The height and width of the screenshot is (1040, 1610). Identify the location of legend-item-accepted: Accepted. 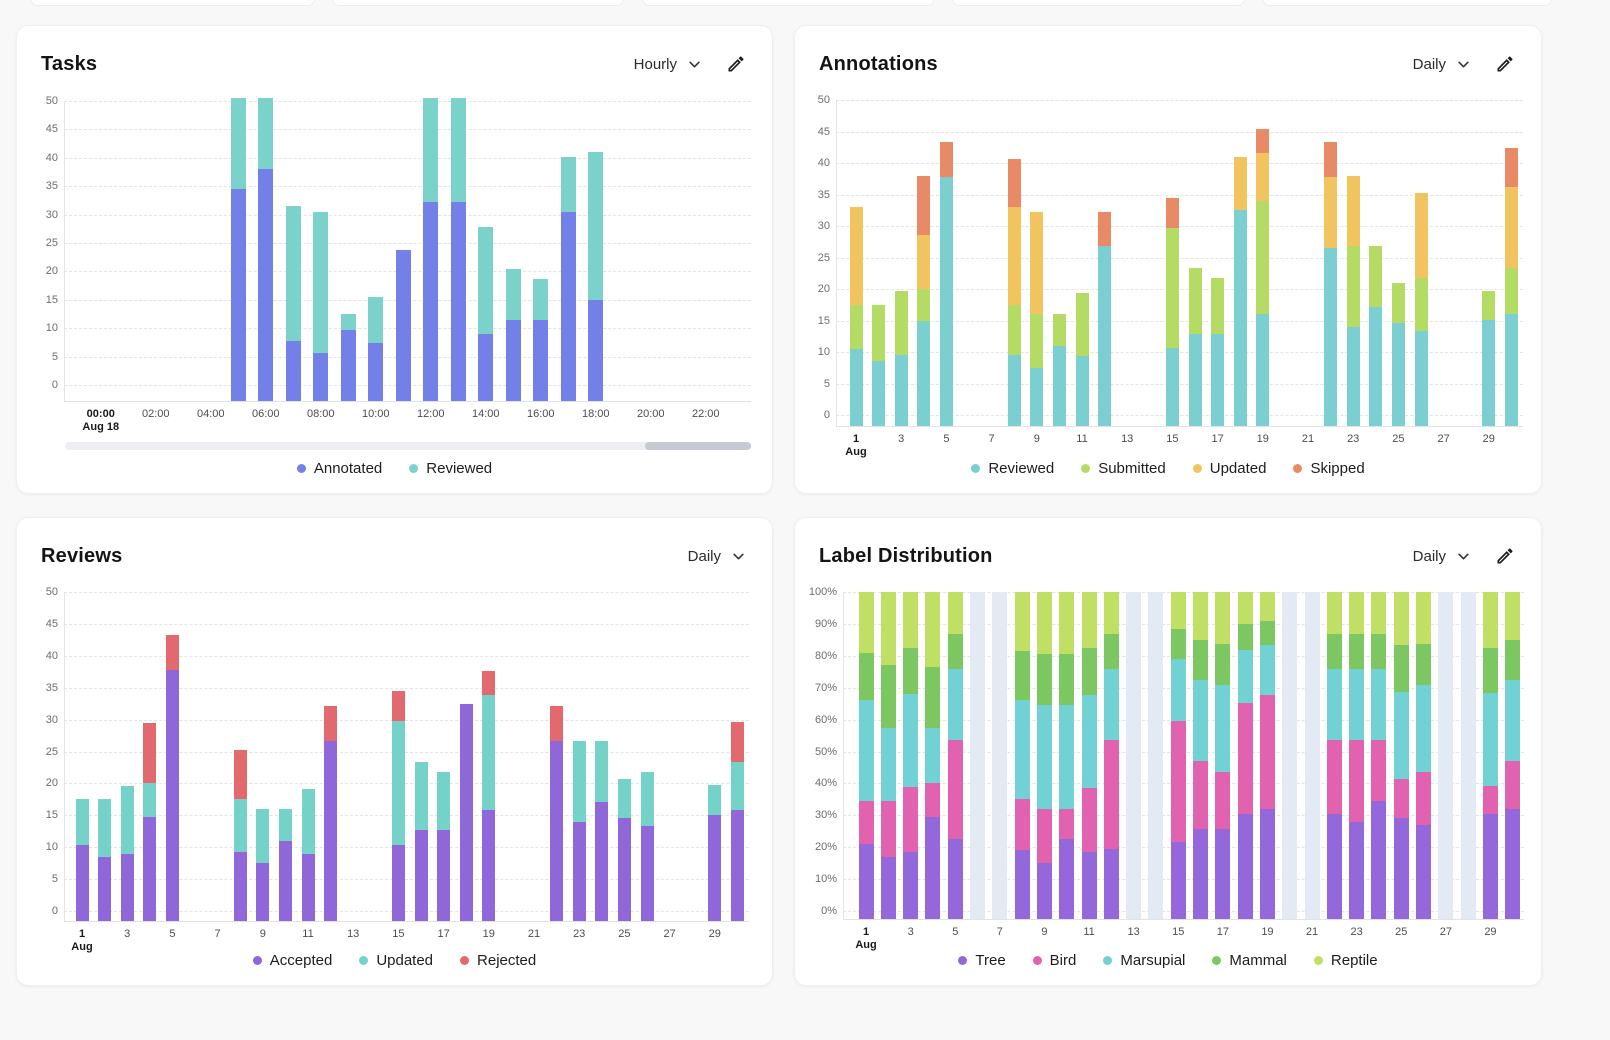
(292, 960).